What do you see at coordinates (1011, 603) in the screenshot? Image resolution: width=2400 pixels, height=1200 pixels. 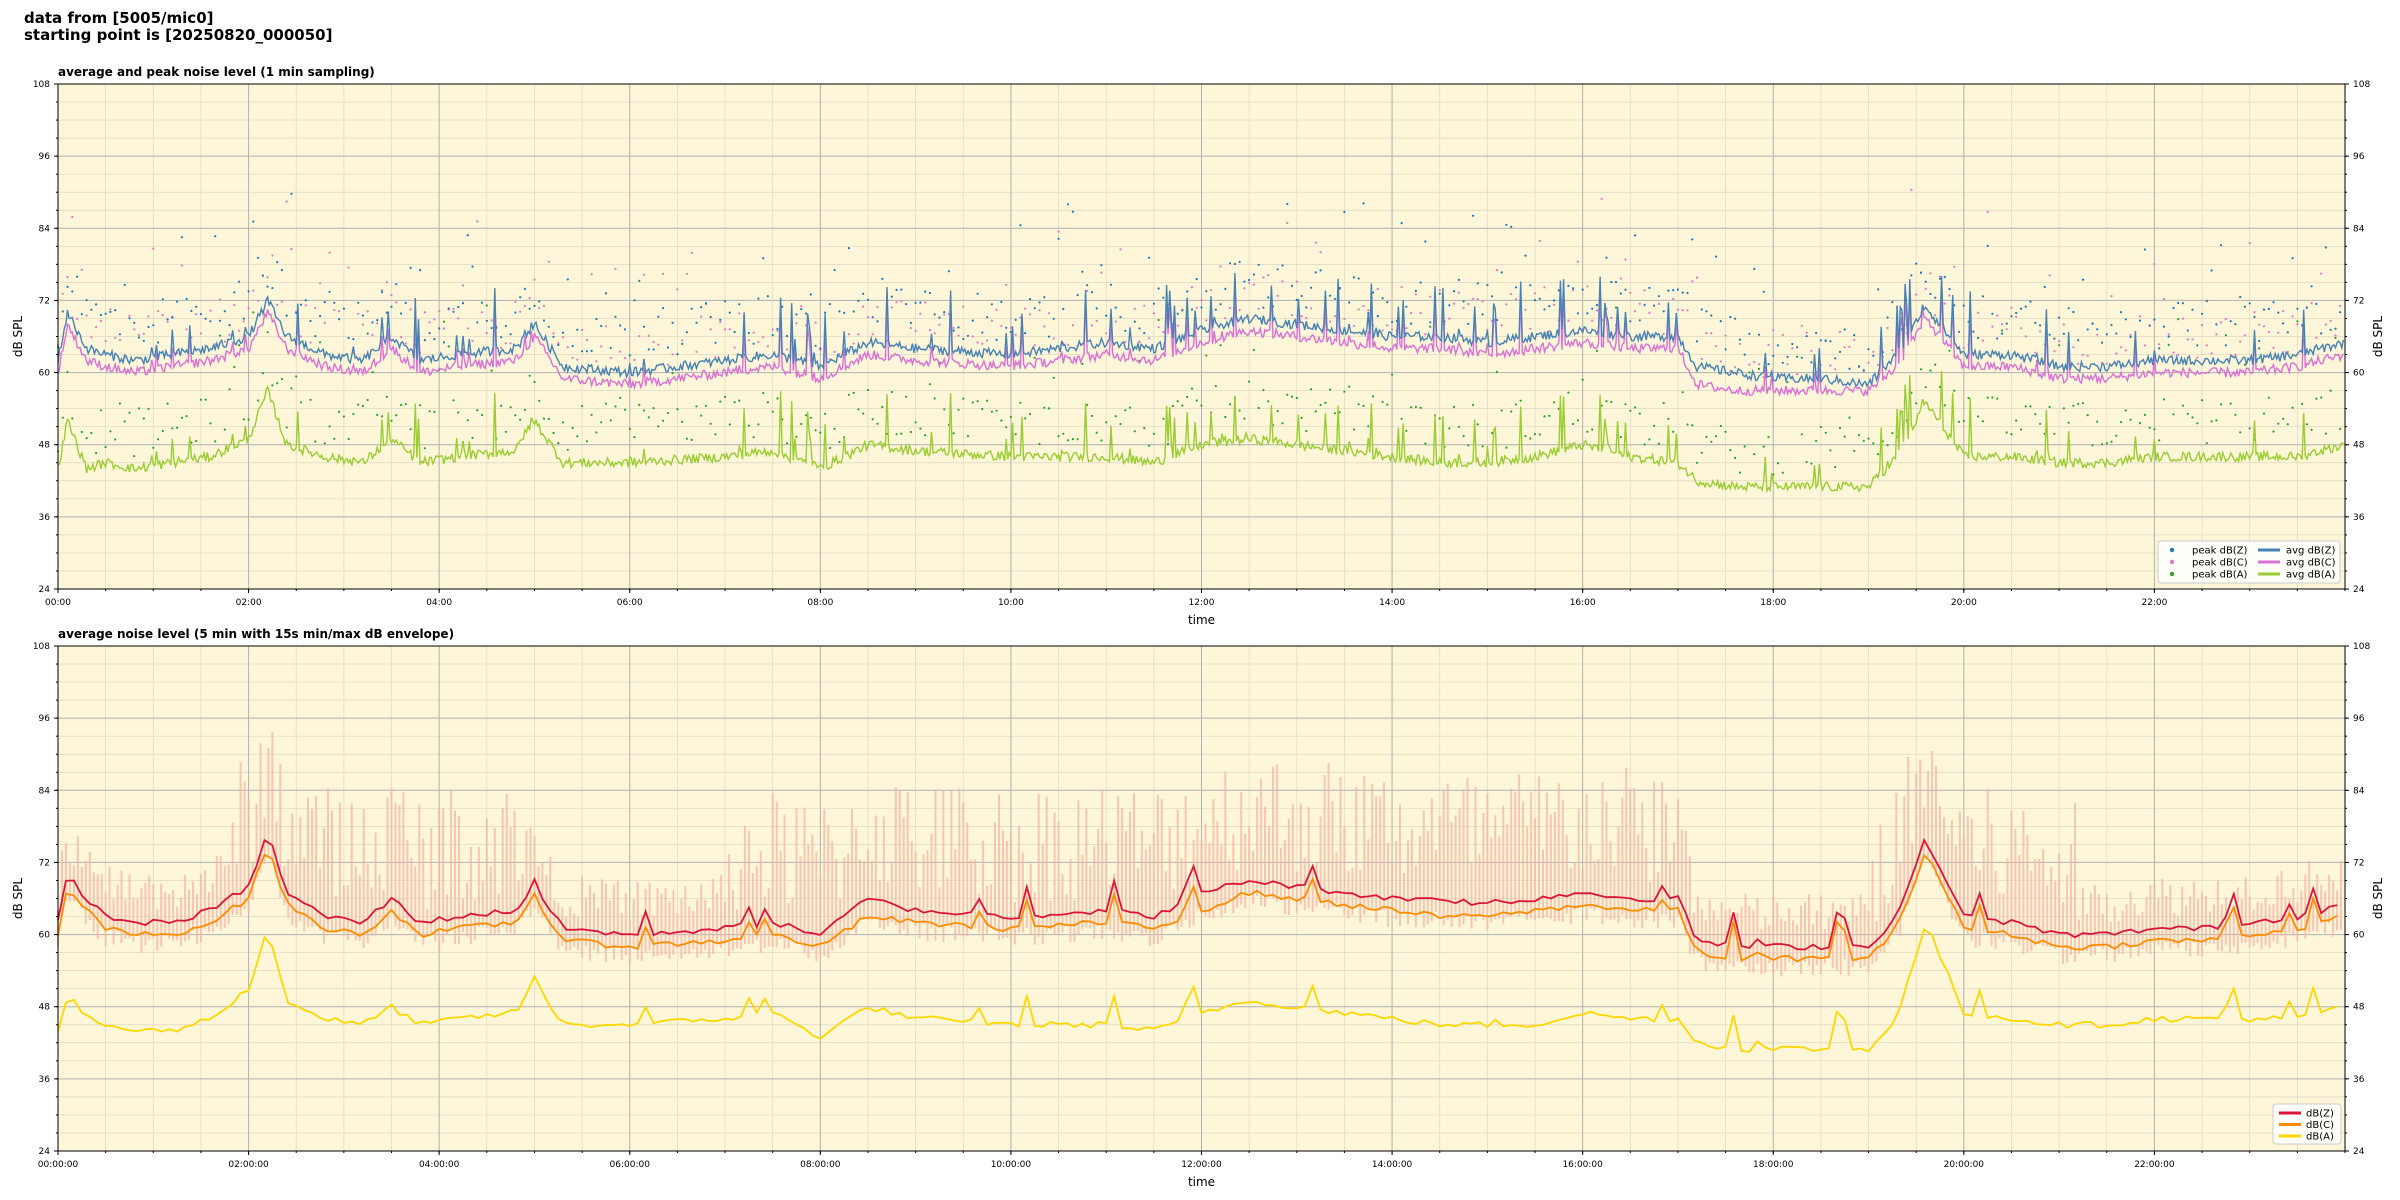 I see `x-tick-label: 10:00` at bounding box center [1011, 603].